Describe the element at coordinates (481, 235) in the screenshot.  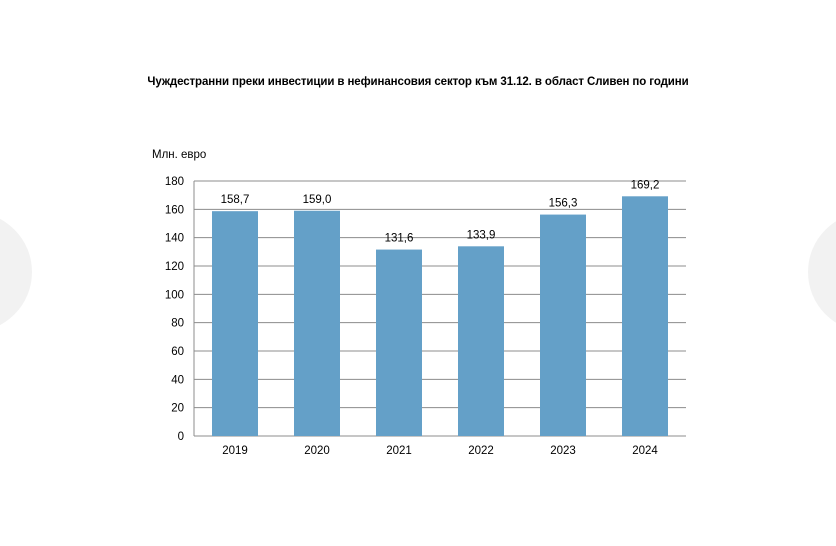
I see `data-label: 133,9` at that location.